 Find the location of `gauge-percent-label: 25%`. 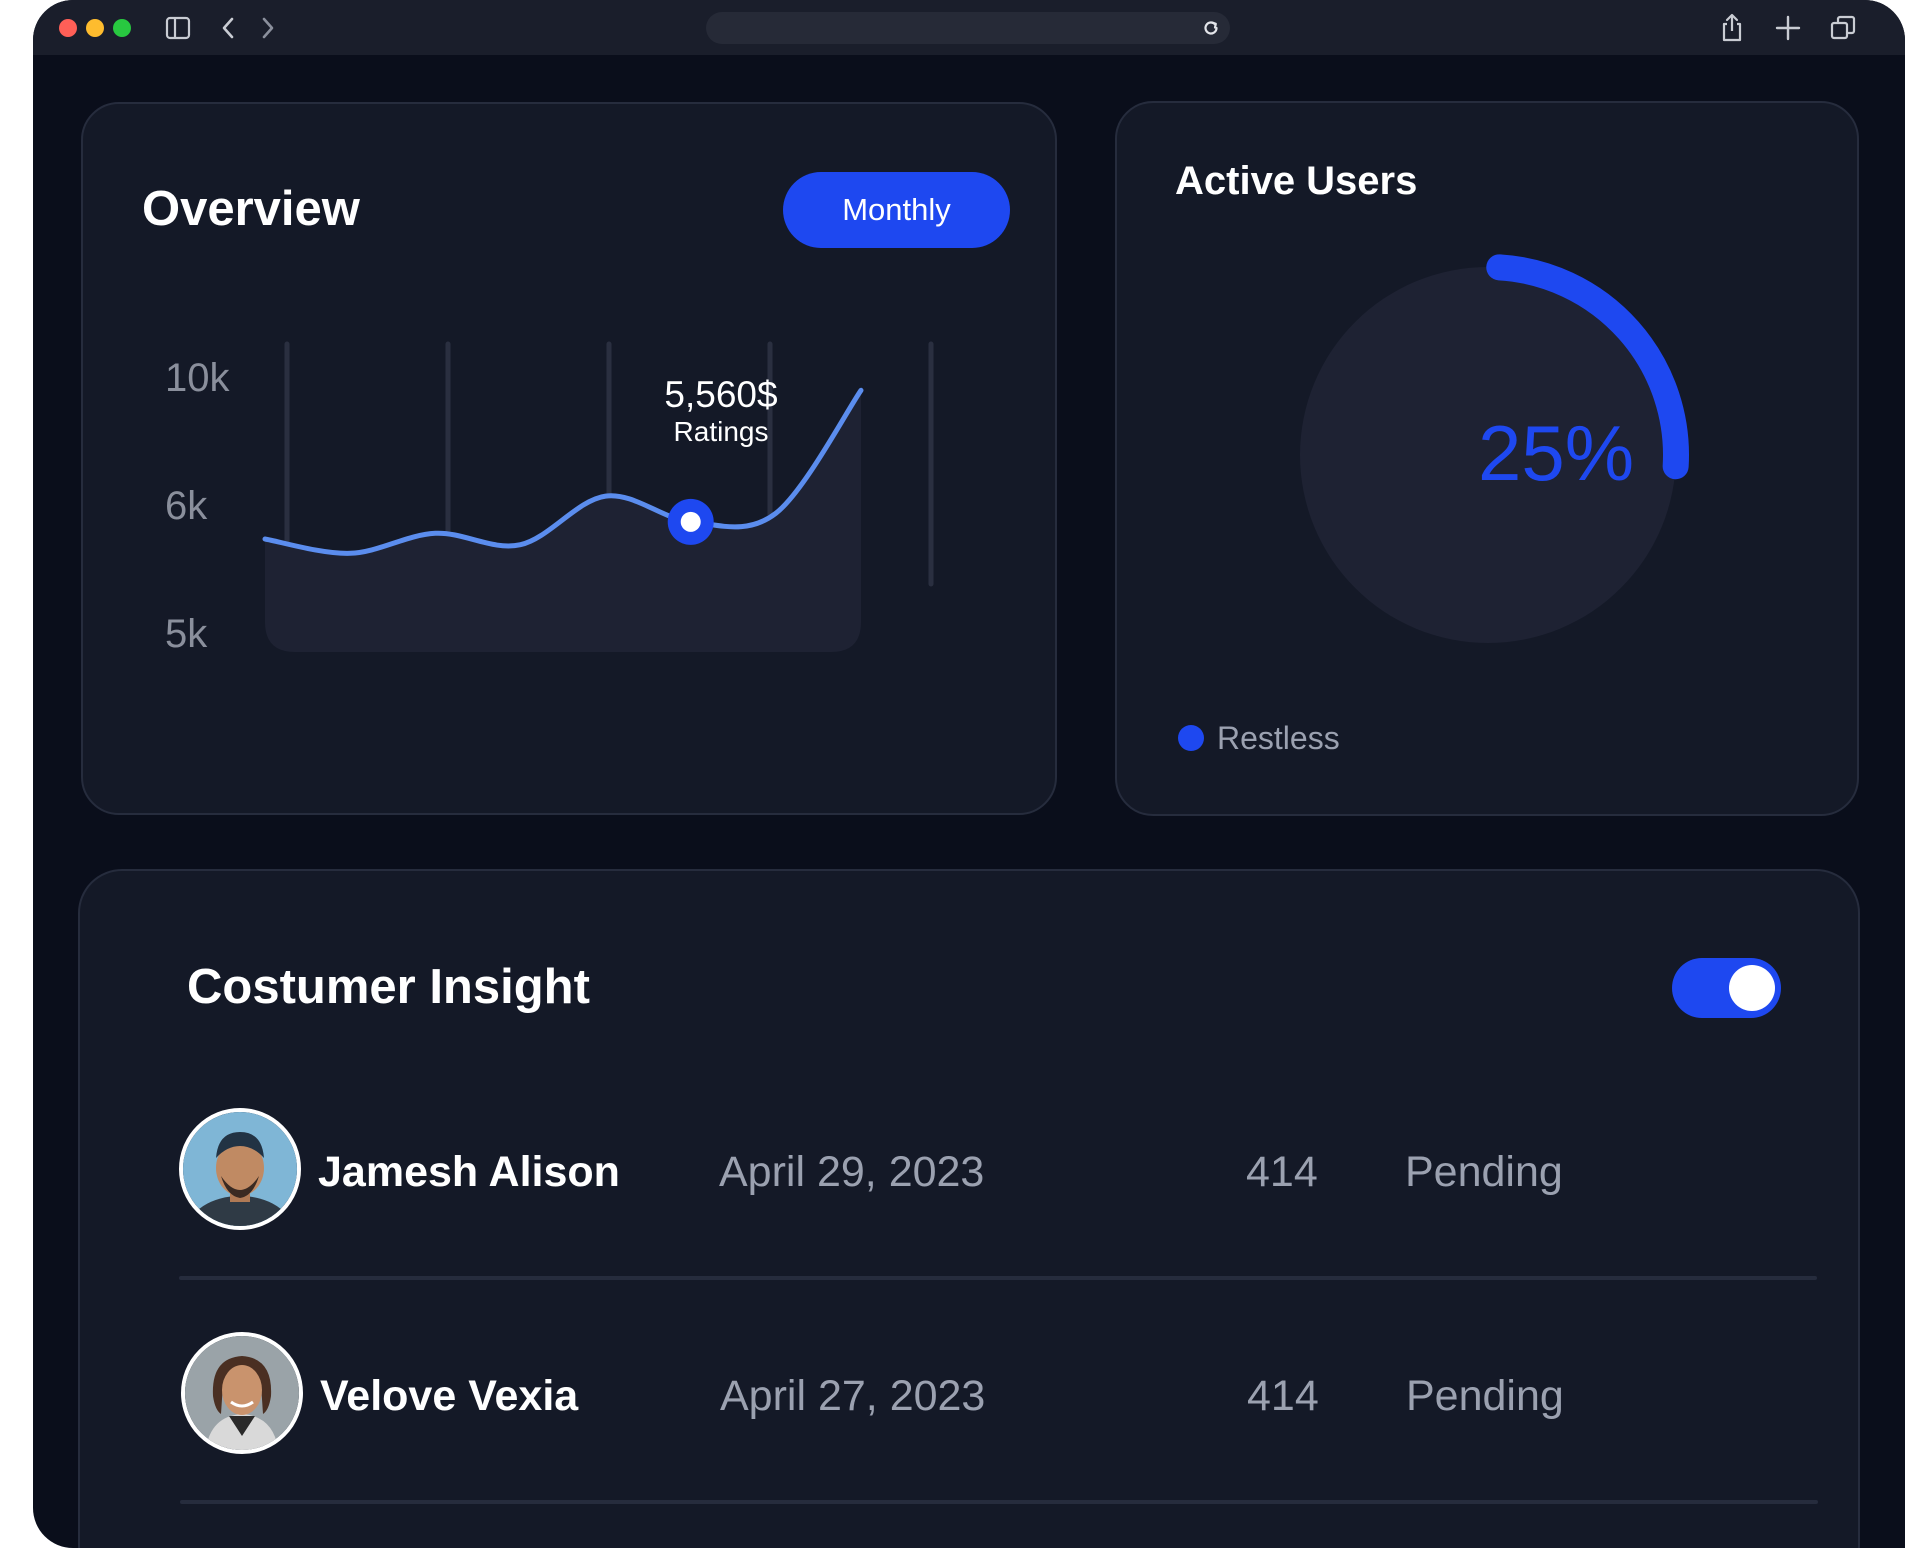

gauge-percent-label: 25% is located at coordinates (1556, 453).